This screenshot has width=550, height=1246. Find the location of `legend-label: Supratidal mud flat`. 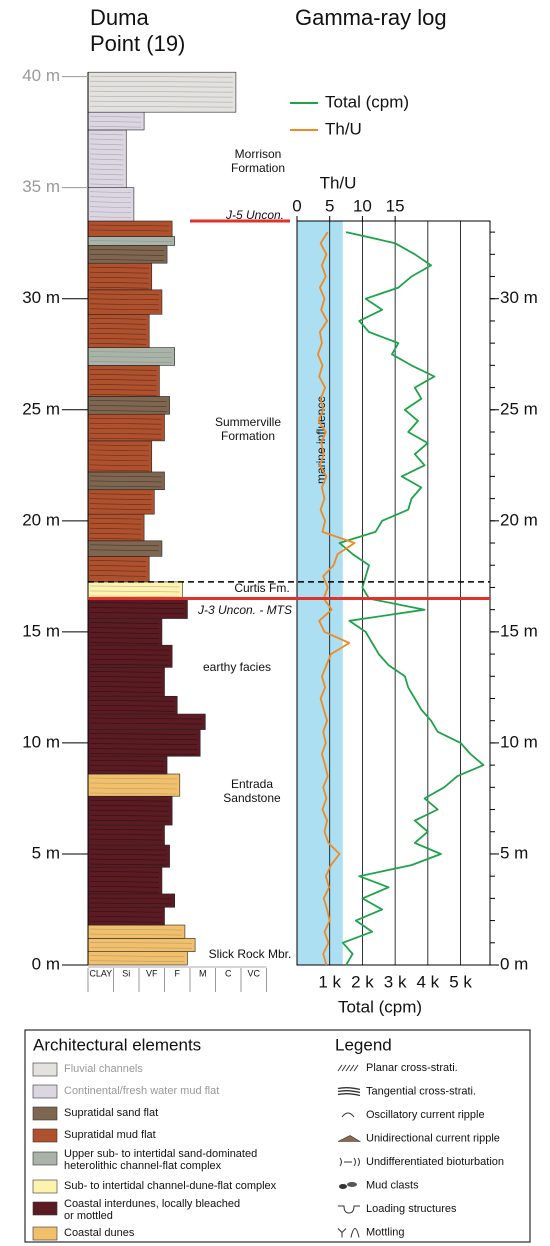

legend-label: Supratidal mud flat is located at coordinates (110, 1135).